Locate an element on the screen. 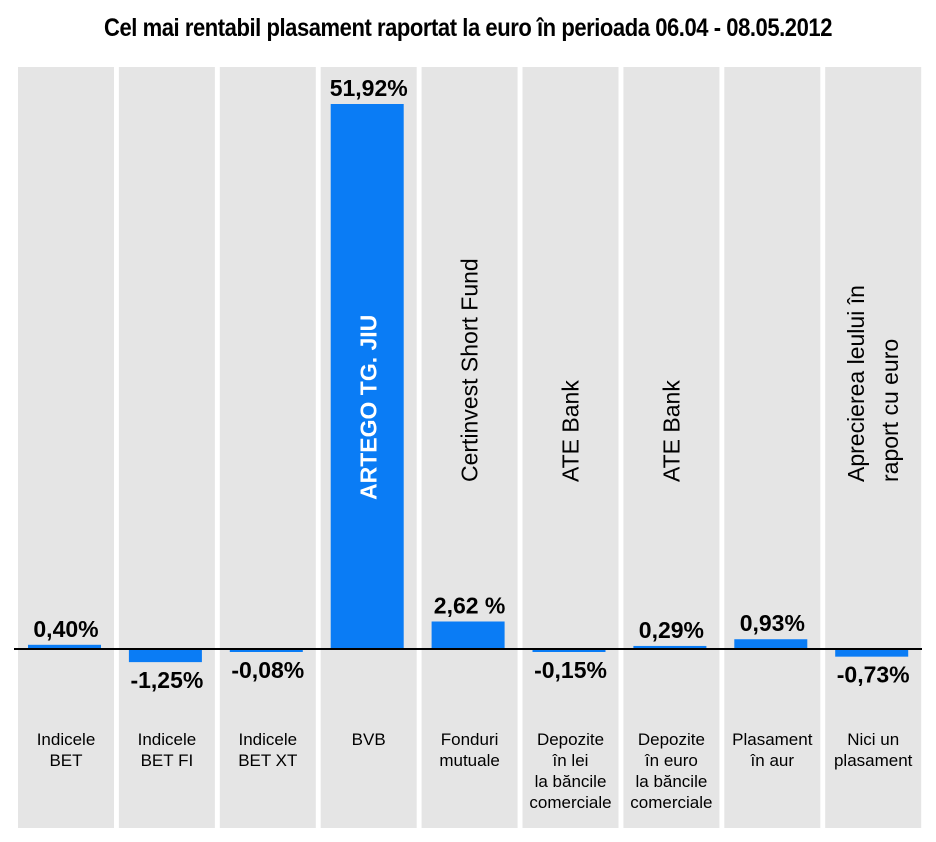  category-label-2: Indicele BET FI is located at coordinates (167, 750).